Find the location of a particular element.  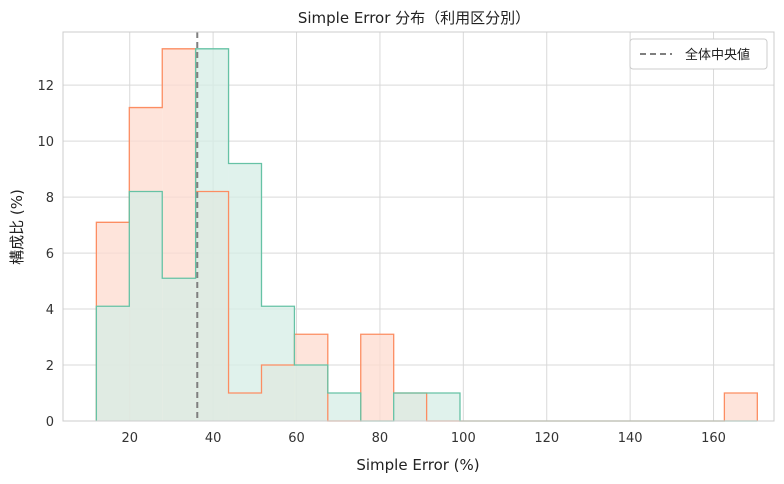

y-tick-label: 8 is located at coordinates (50, 198).